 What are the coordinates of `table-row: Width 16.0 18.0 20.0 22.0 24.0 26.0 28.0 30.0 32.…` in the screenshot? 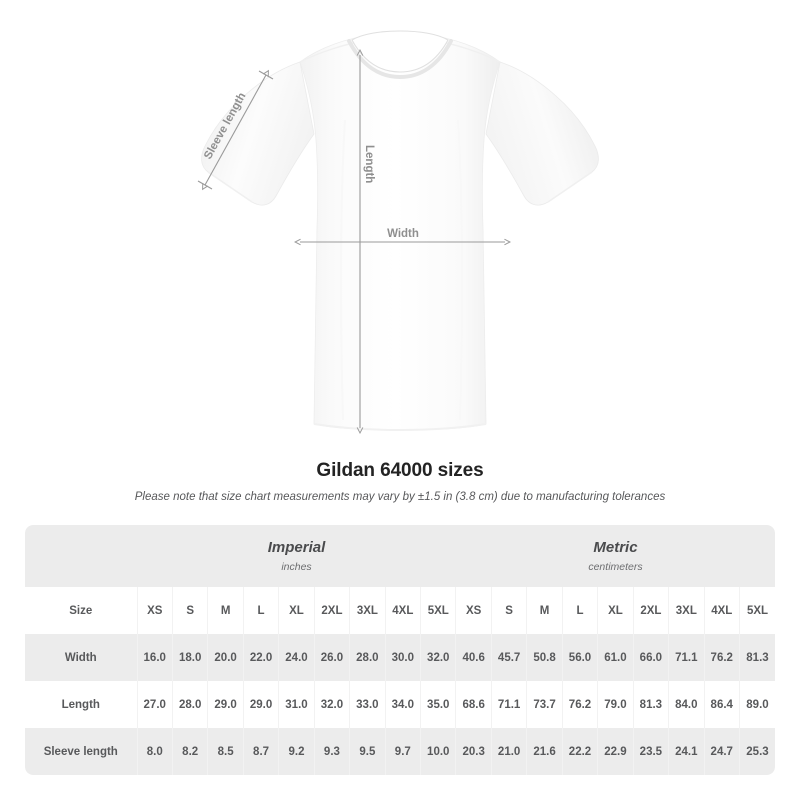 It's located at (400, 657).